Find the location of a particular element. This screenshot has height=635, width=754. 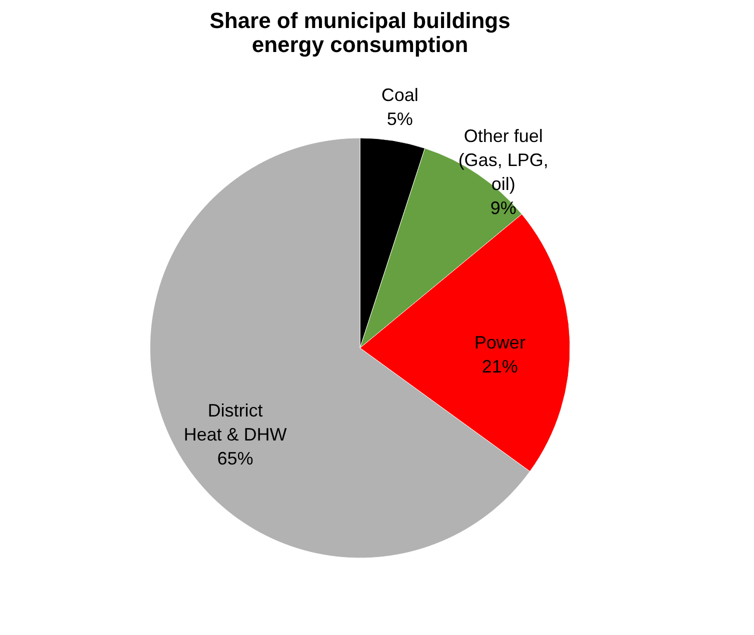

slice-label: Power is located at coordinates (500, 342).